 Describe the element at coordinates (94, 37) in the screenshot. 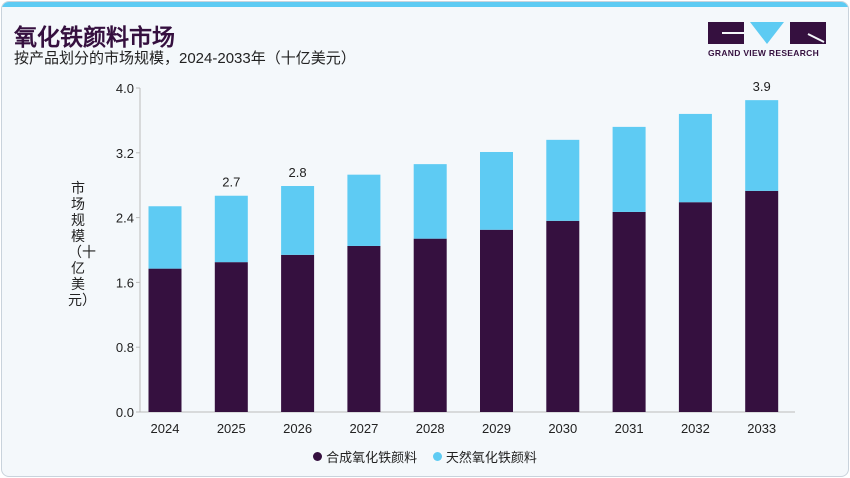

I see `chart-title: 氧化铁颜料市场` at that location.